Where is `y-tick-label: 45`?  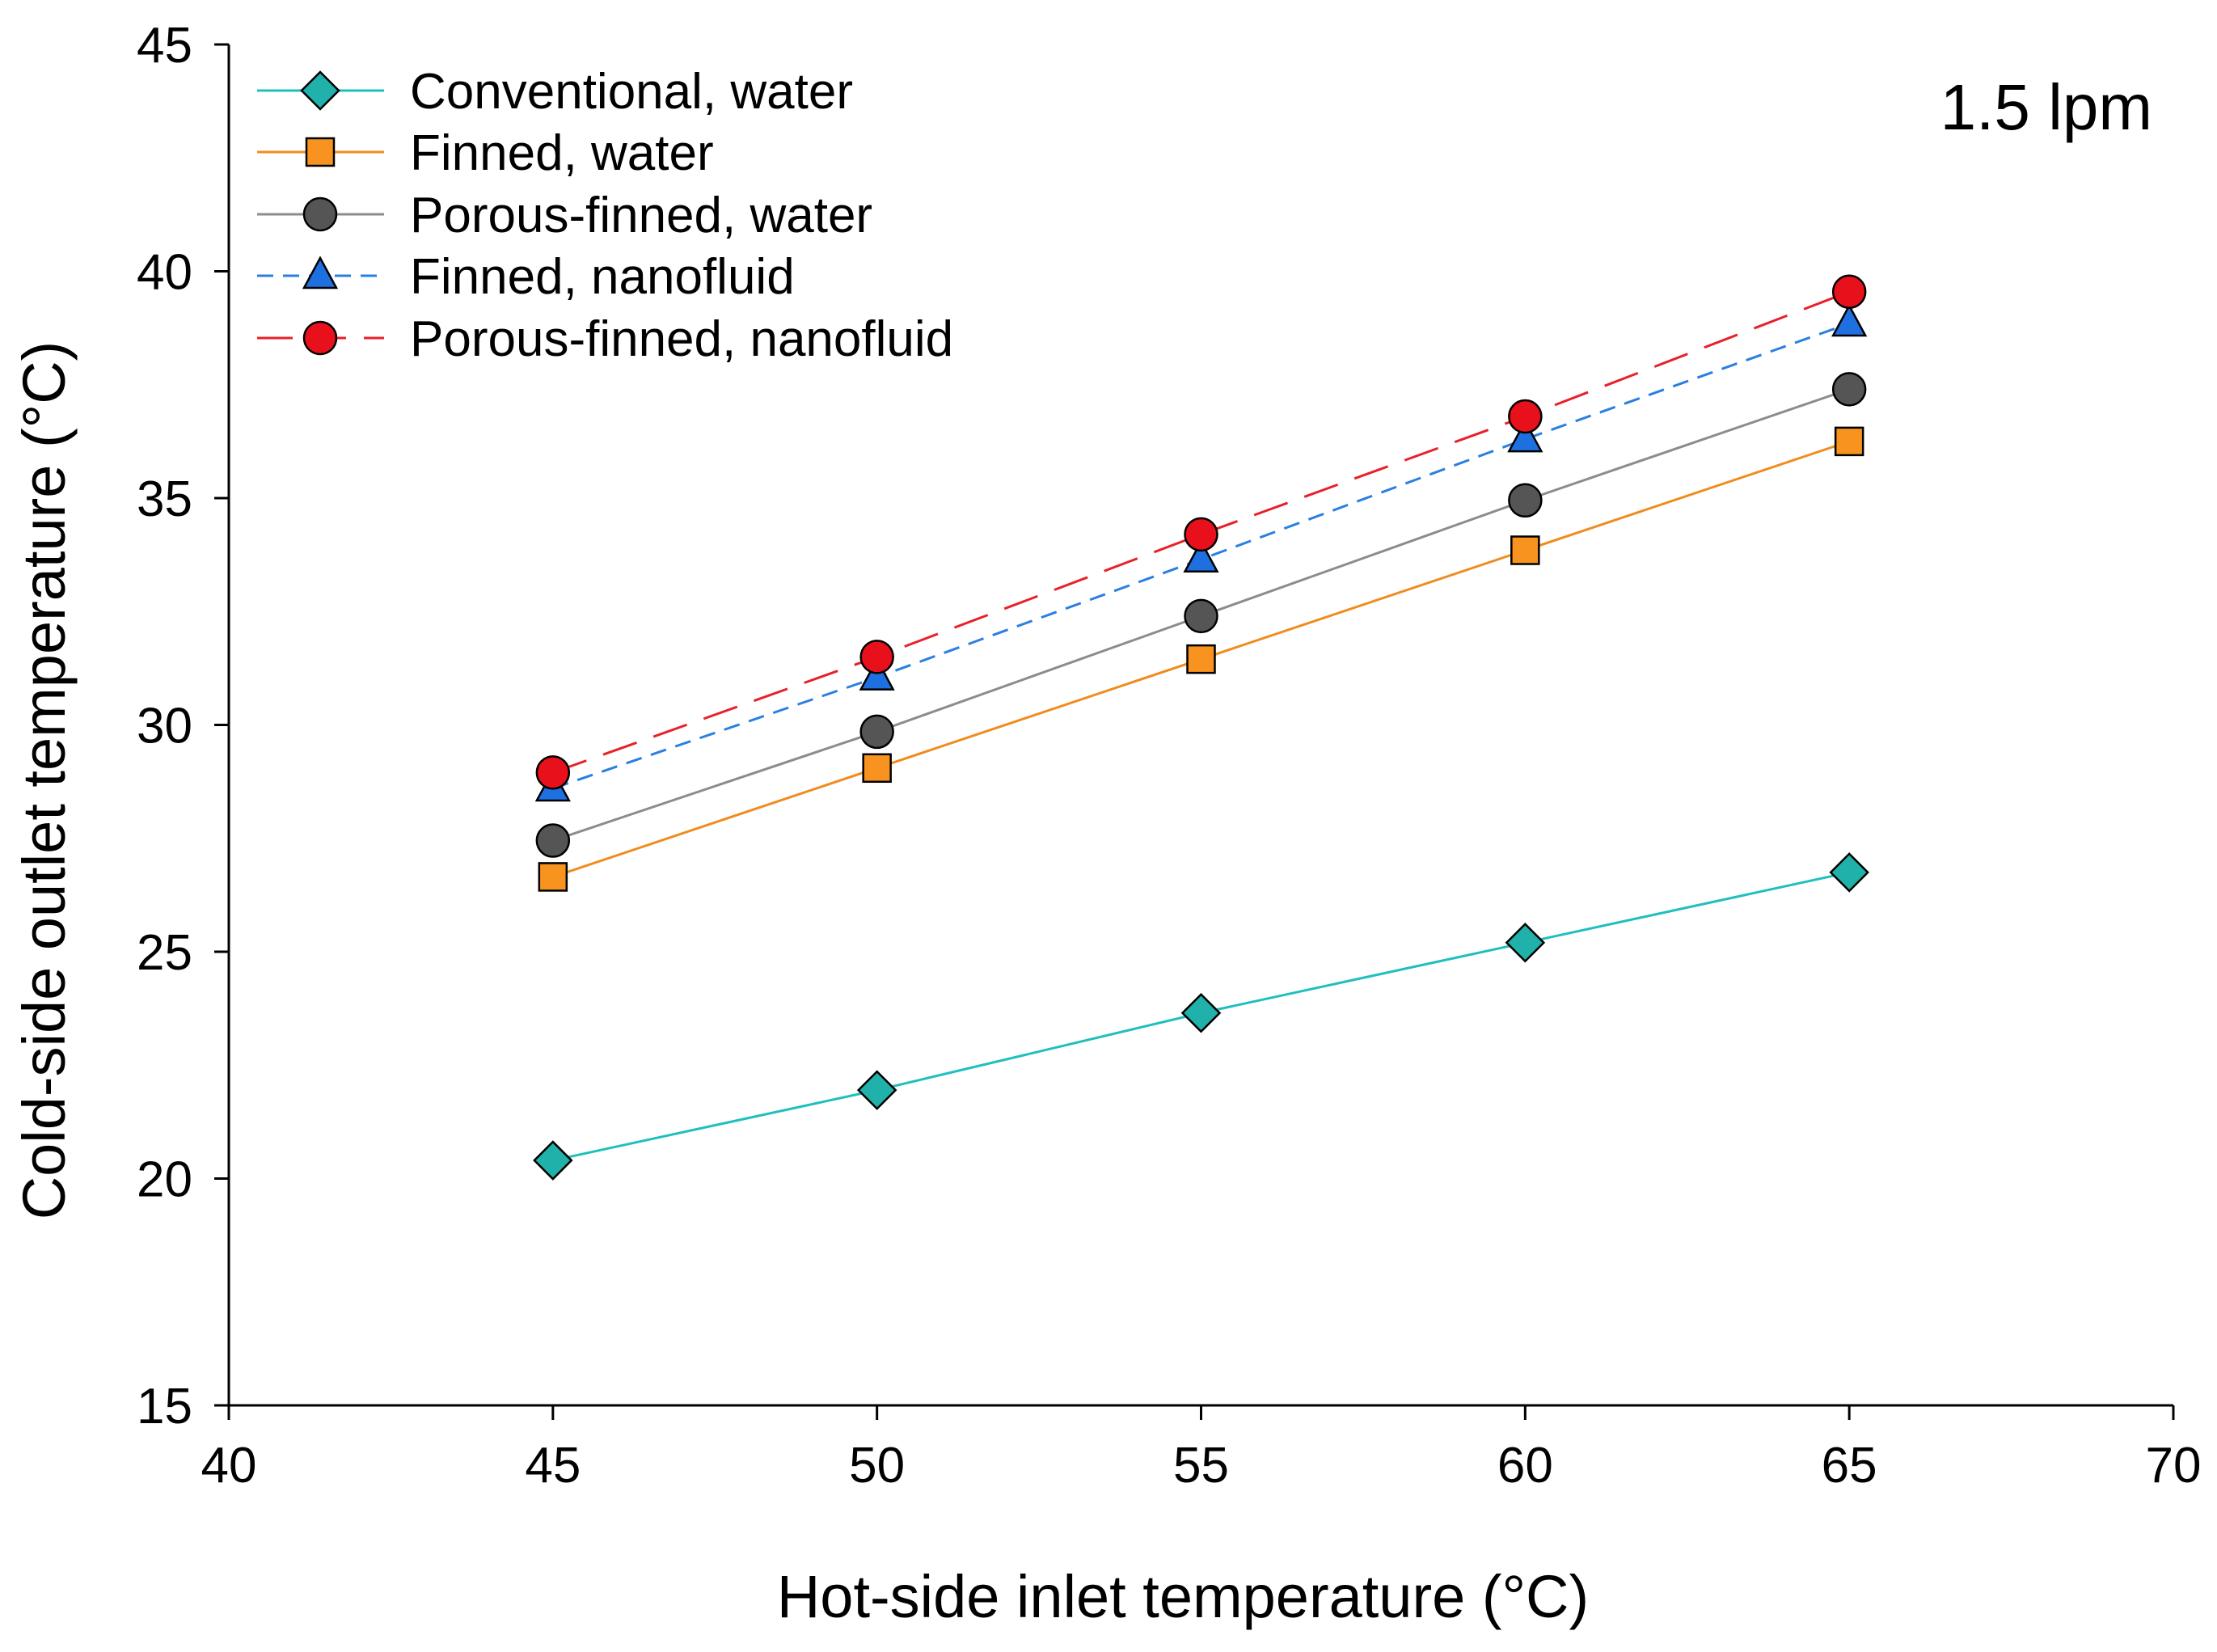 y-tick-label: 45 is located at coordinates (164, 46).